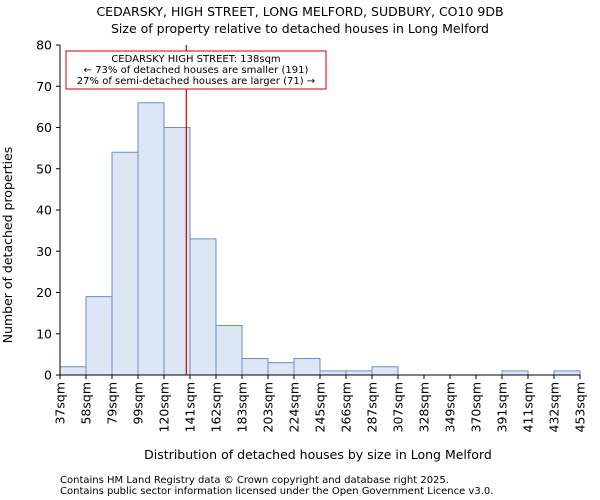  What do you see at coordinates (190, 407) in the screenshot?
I see `x-tick-label: 141sqm` at bounding box center [190, 407].